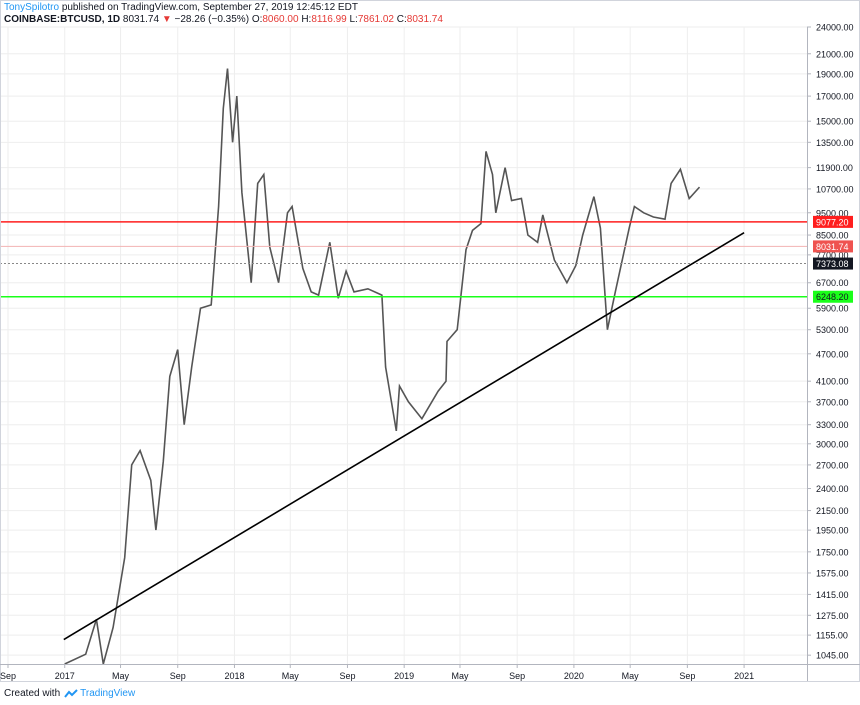 The height and width of the screenshot is (705, 860). Describe the element at coordinates (744, 676) in the screenshot. I see `time-tick-label: 2021` at that location.